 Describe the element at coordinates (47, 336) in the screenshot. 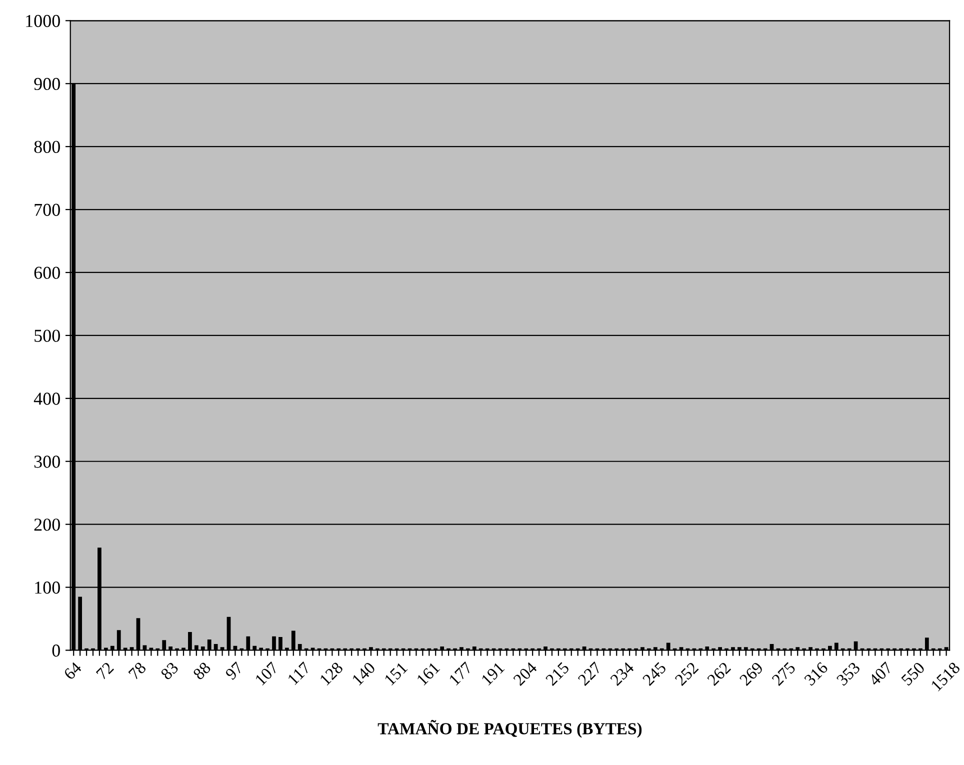

I see `y-tick-label: 500` at that location.